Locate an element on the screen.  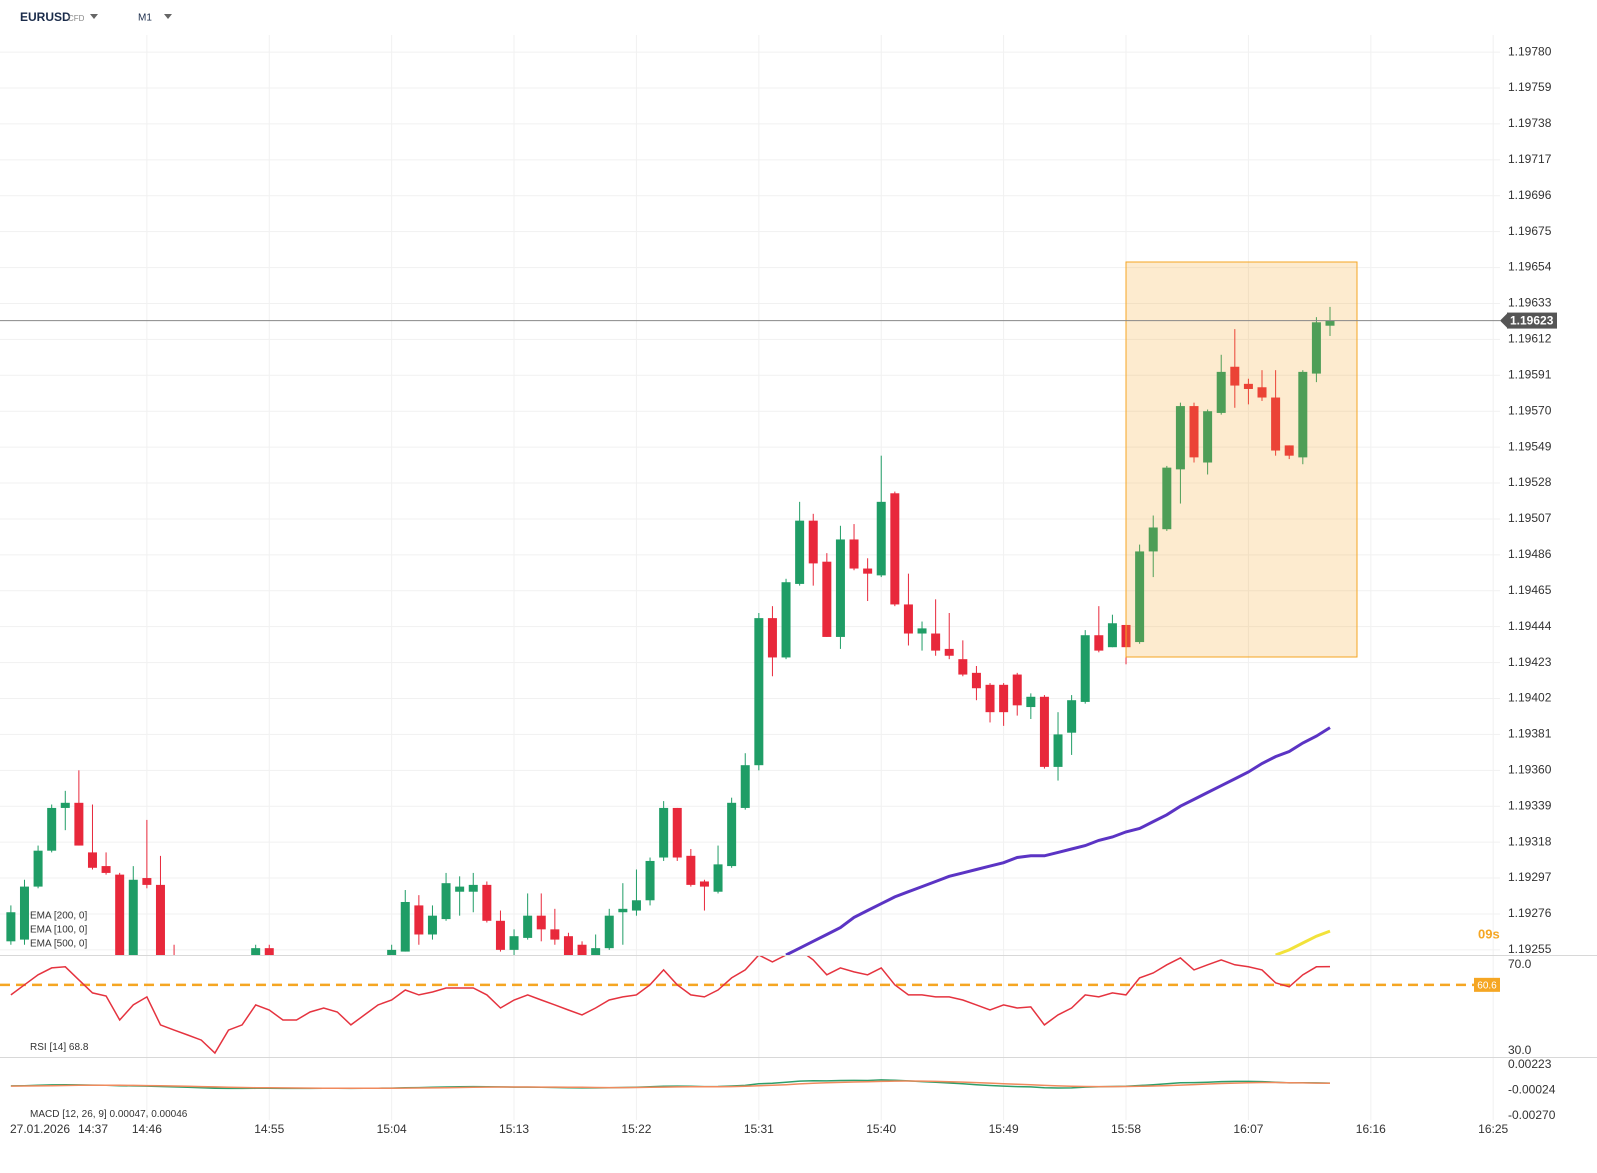
rsi-label: RSI [14] is located at coordinates (48, 1047).